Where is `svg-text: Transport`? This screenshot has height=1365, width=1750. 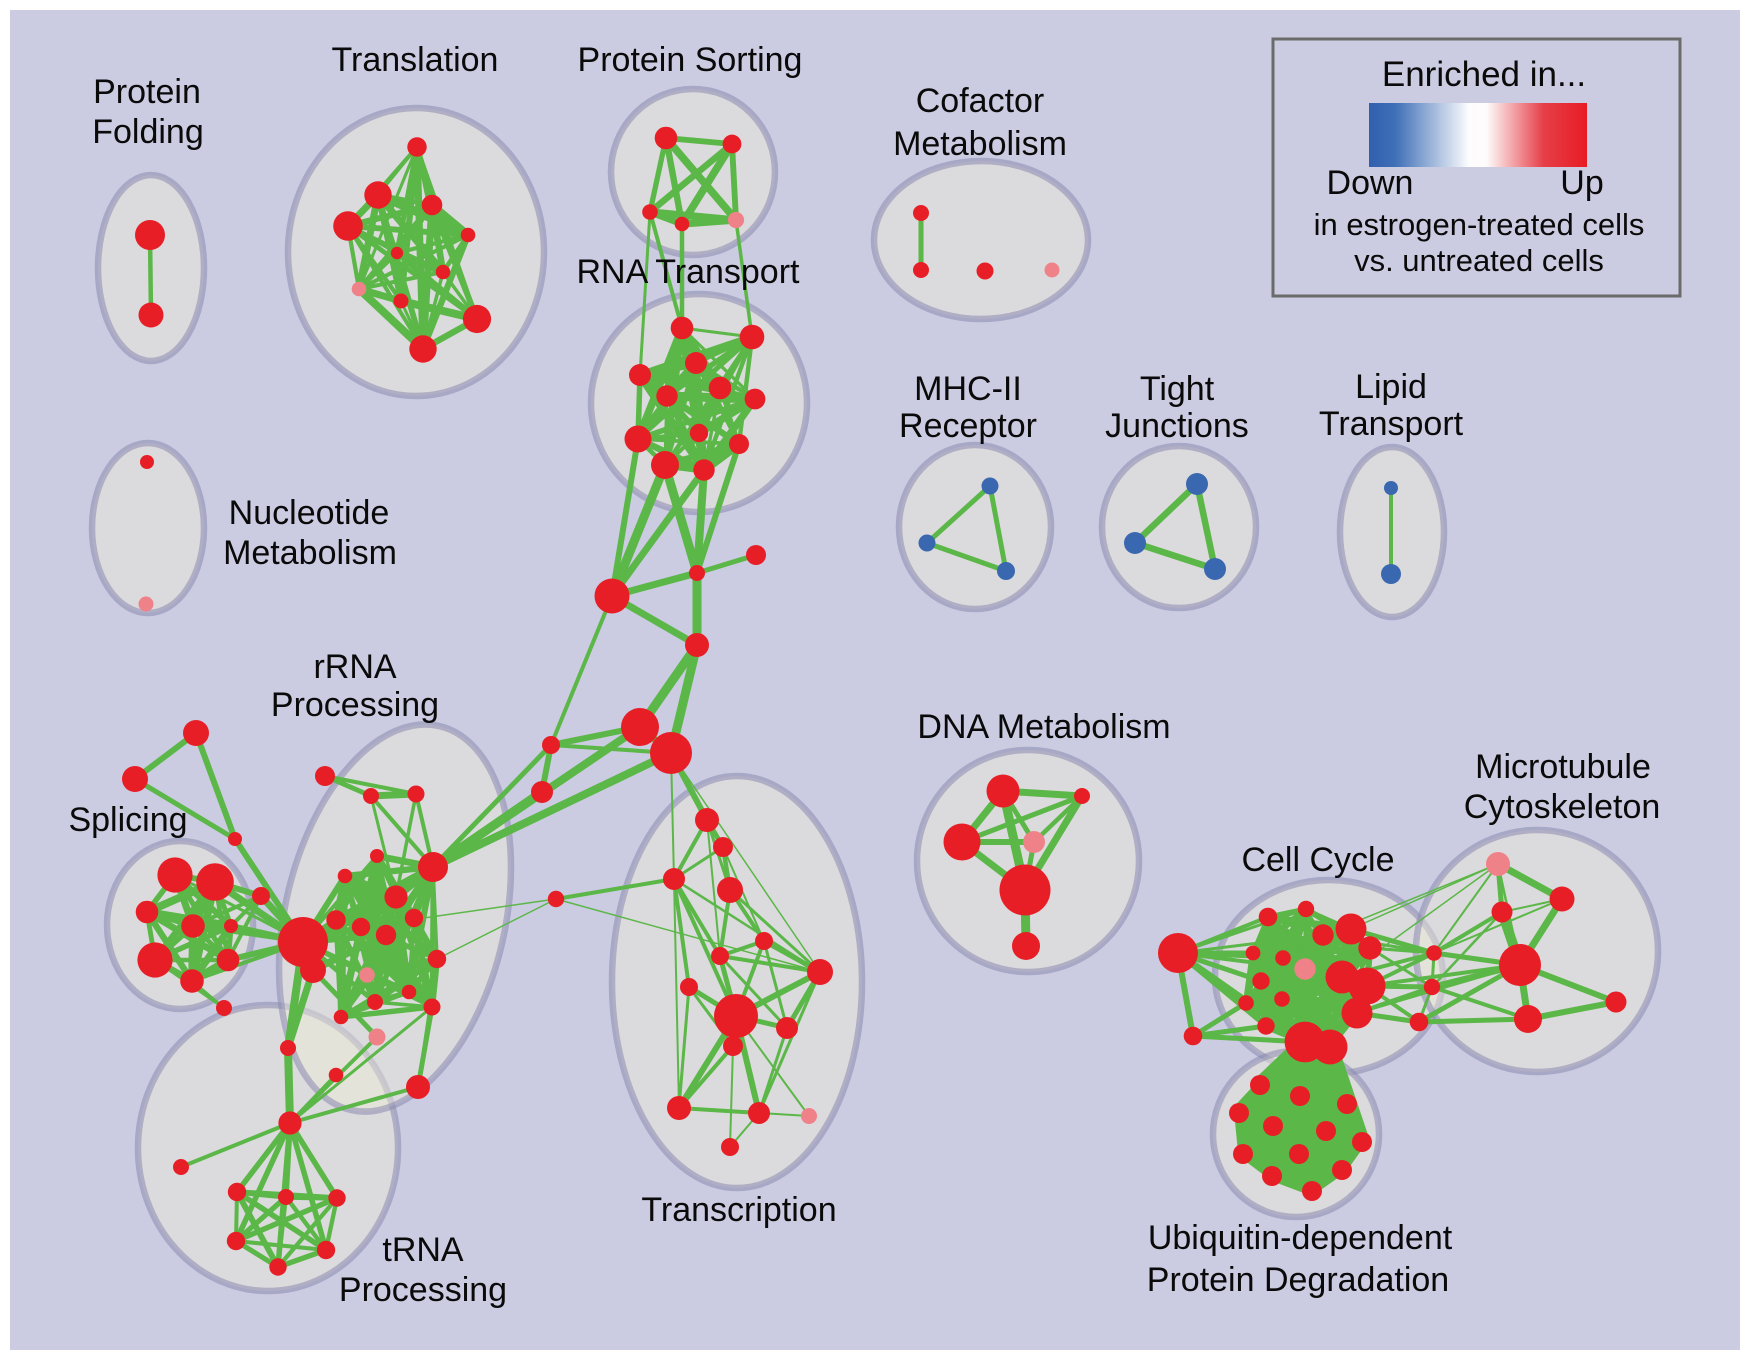
svg-text: Transport is located at coordinates (1391, 424).